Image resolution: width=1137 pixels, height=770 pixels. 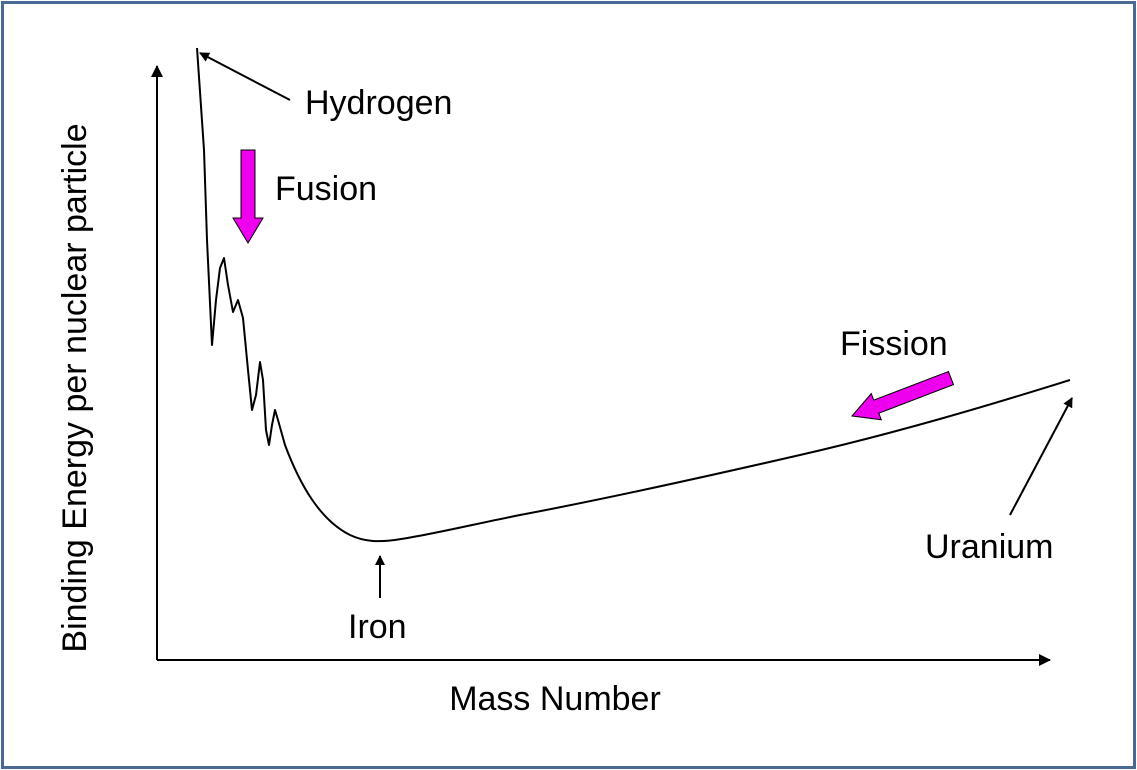 What do you see at coordinates (378, 103) in the screenshot?
I see `hydrogen-label: Hydrogen` at bounding box center [378, 103].